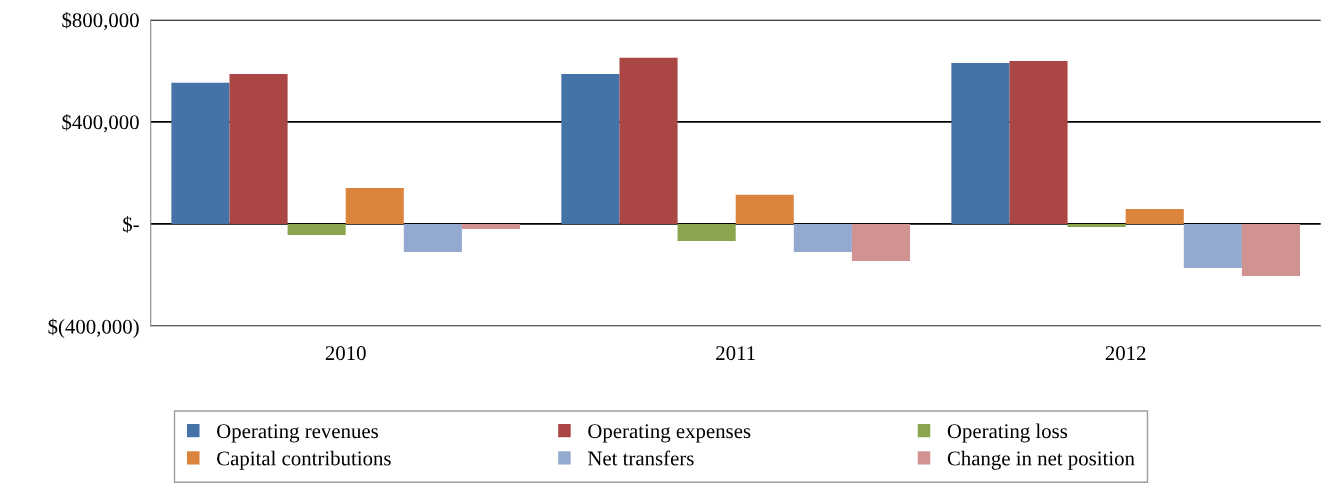  I want to click on legend-label: Operating expenses, so click(669, 433).